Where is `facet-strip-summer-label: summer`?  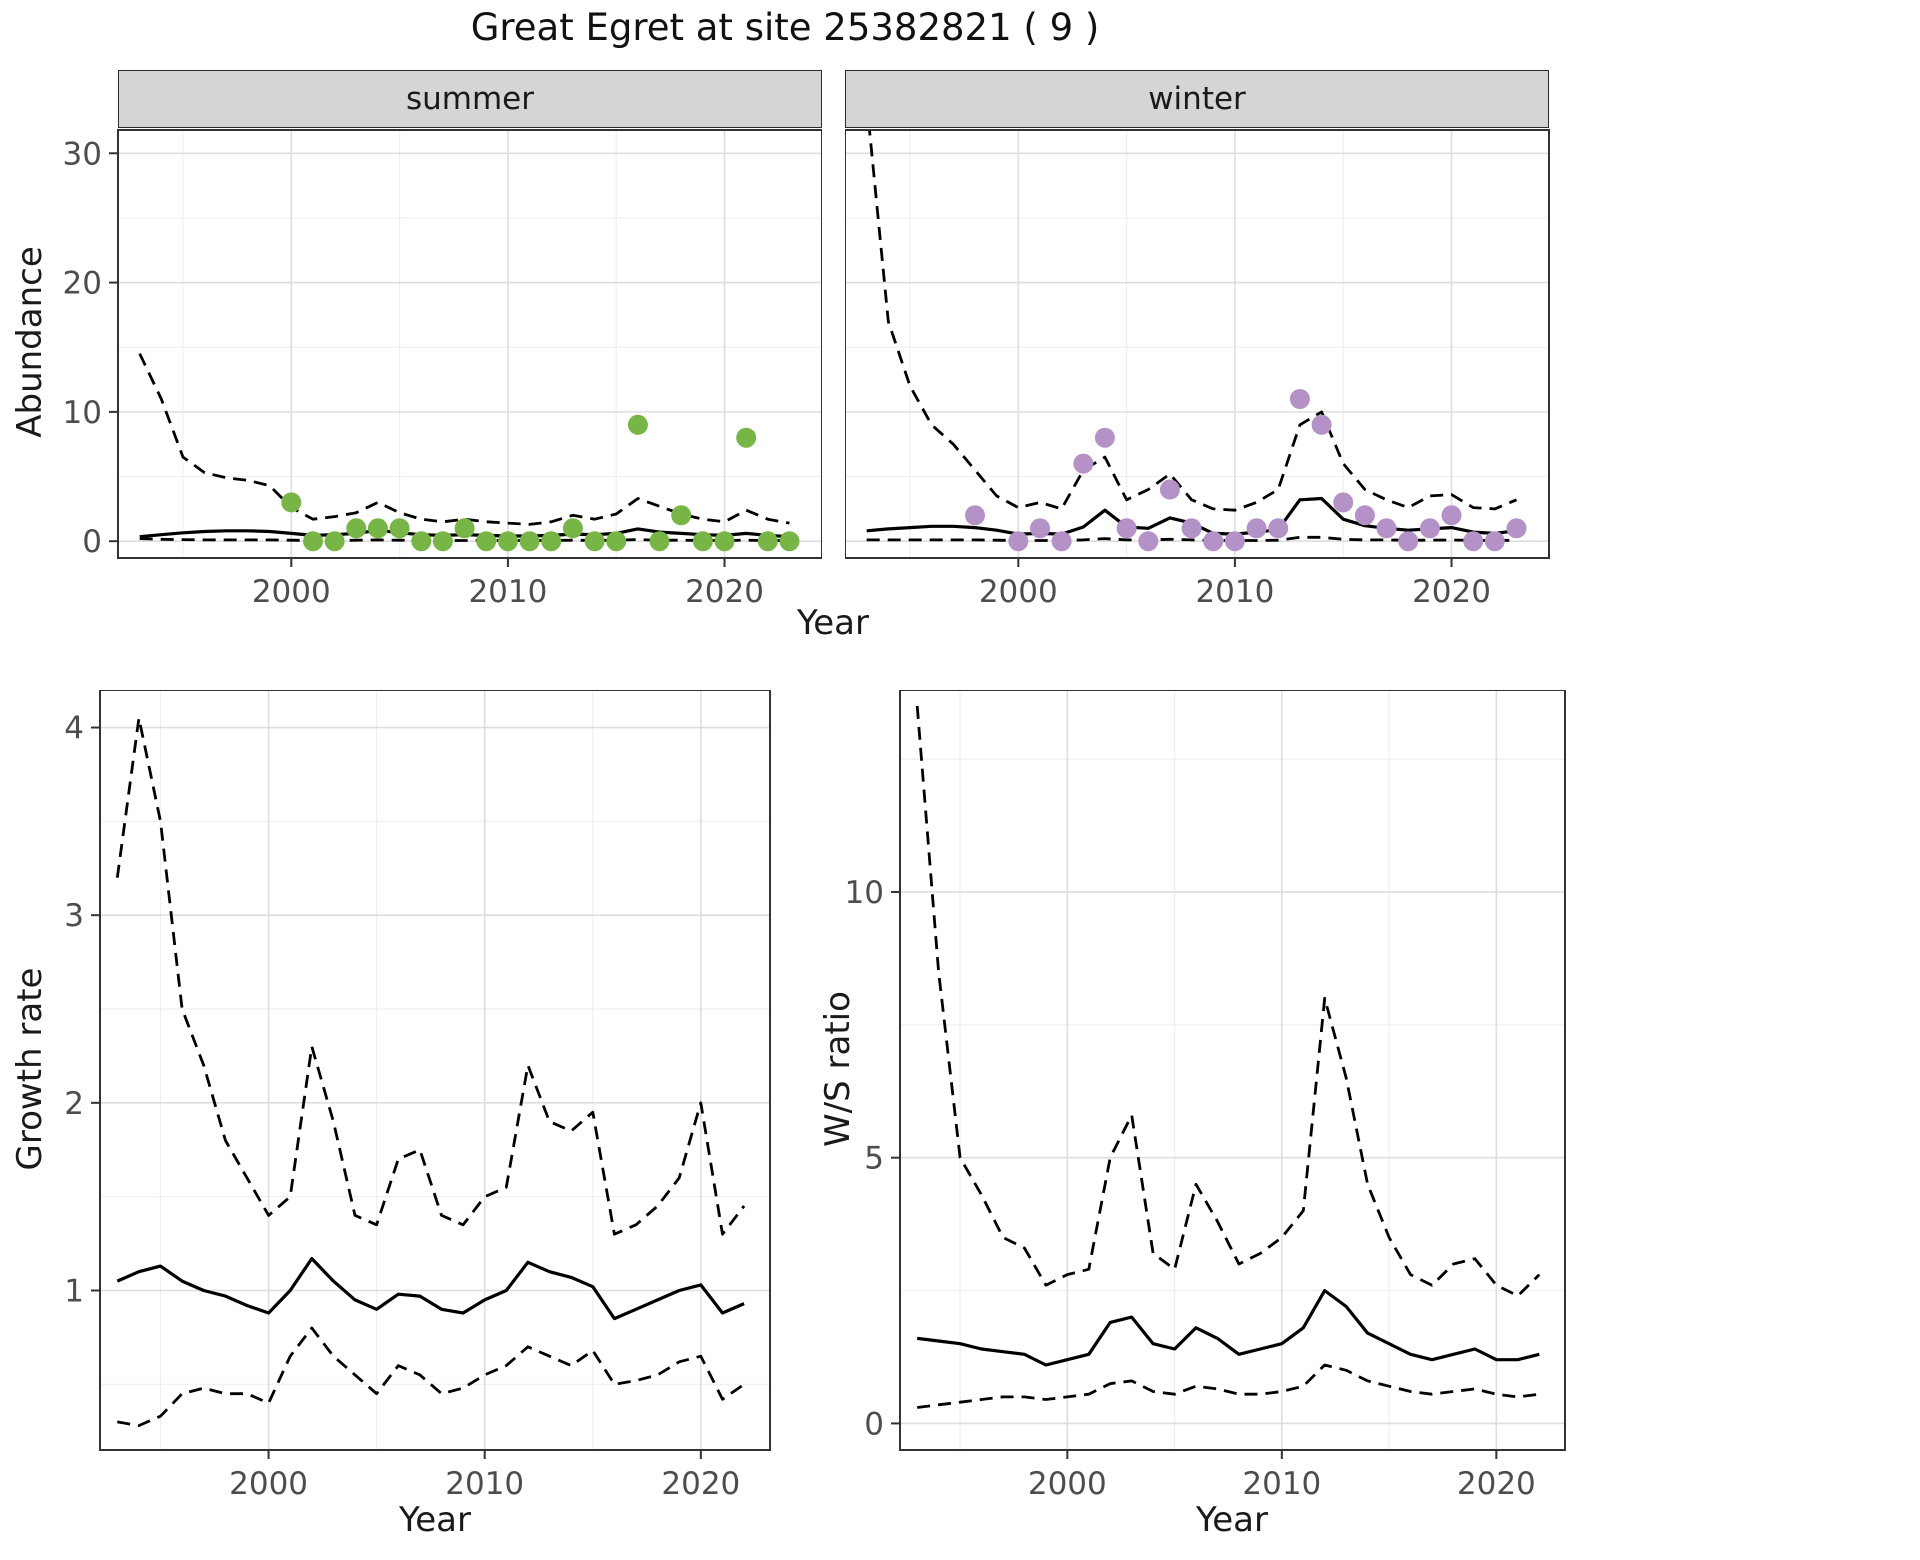 facet-strip-summer-label: summer is located at coordinates (469, 99).